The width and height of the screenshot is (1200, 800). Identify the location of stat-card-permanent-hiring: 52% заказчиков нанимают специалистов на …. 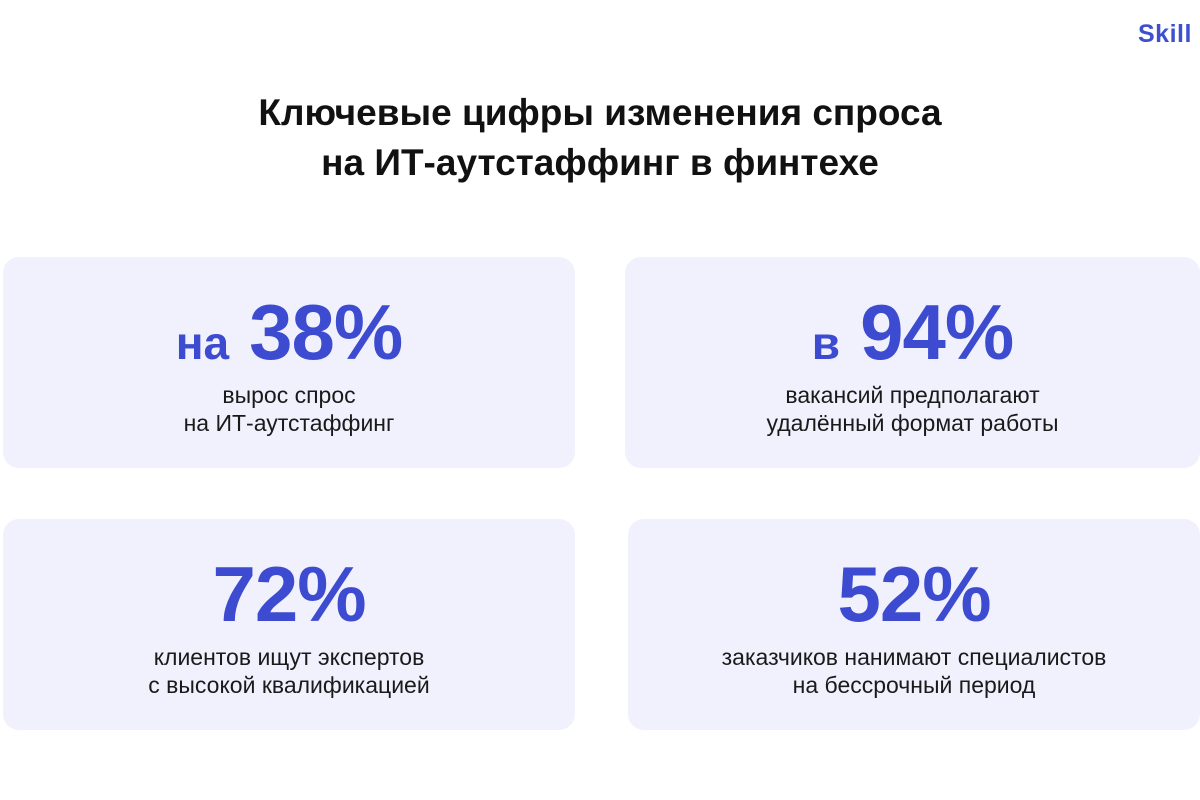
(914, 624).